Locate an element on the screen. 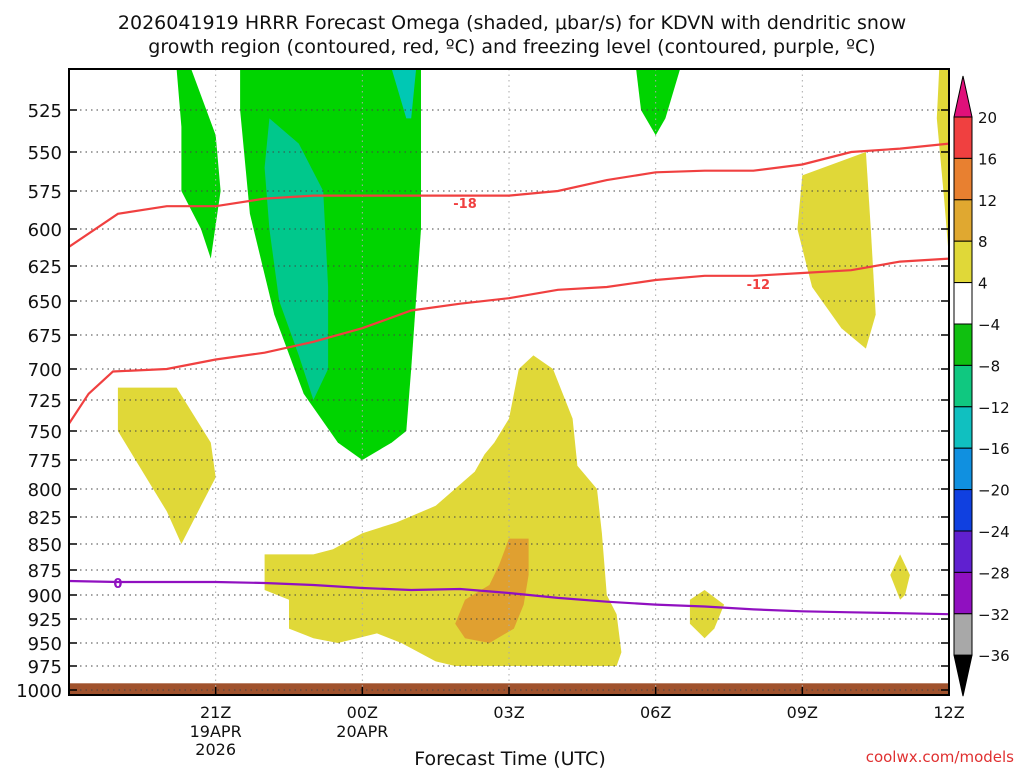  colorbar-label: −20 is located at coordinates (994, 491).